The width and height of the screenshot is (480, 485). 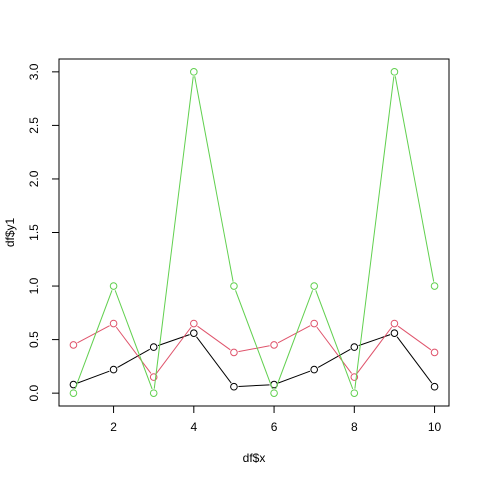 What do you see at coordinates (435, 427) in the screenshot?
I see `x-tick-label: 10` at bounding box center [435, 427].